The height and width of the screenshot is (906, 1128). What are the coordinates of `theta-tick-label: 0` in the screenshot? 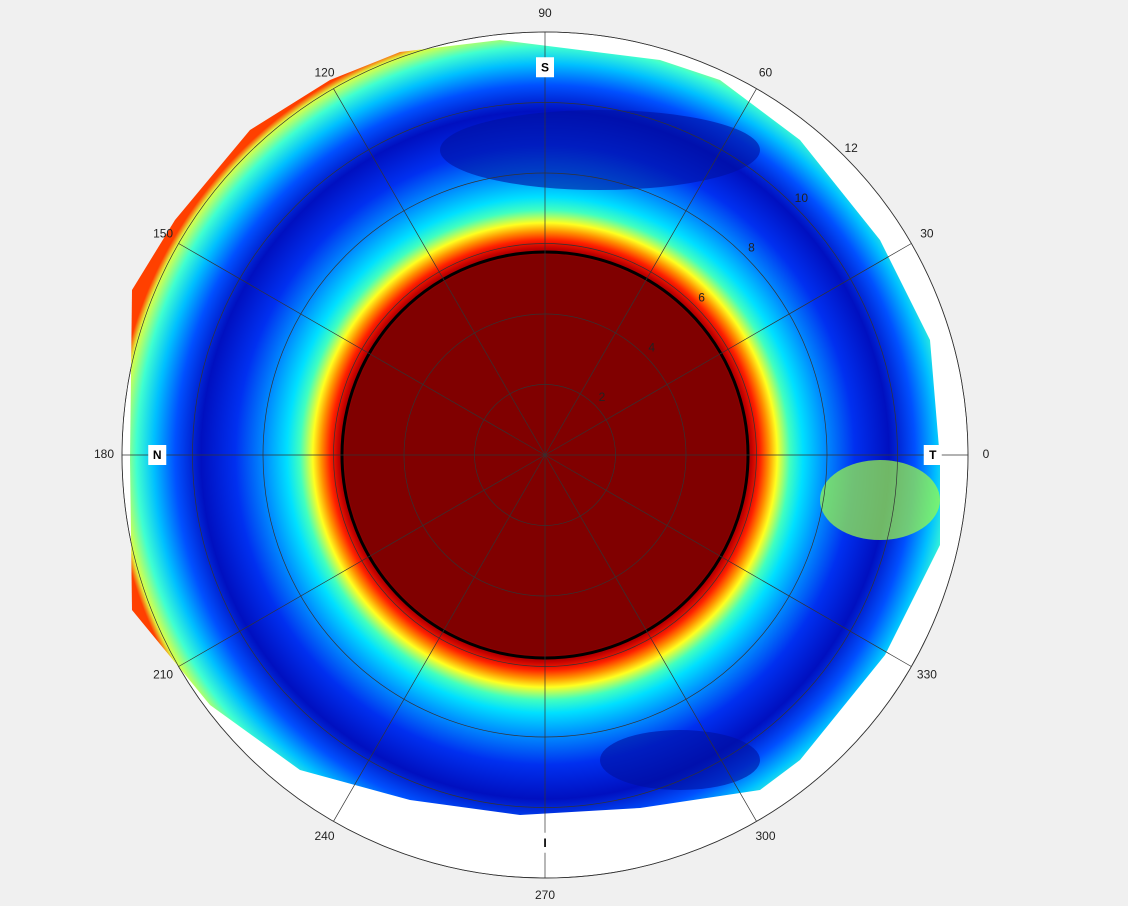 It's located at (986, 454).